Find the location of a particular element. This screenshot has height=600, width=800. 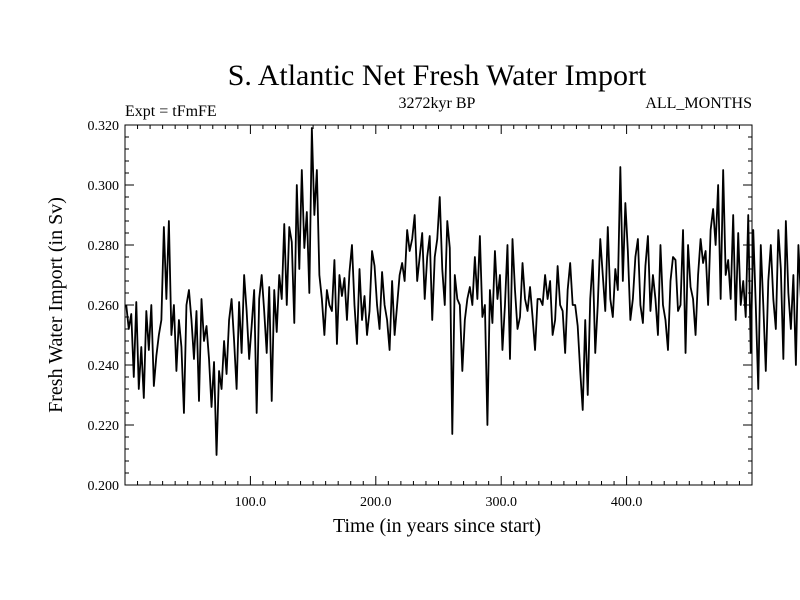

chart-title: S. Atlantic Net Fresh Water Import is located at coordinates (437, 75).